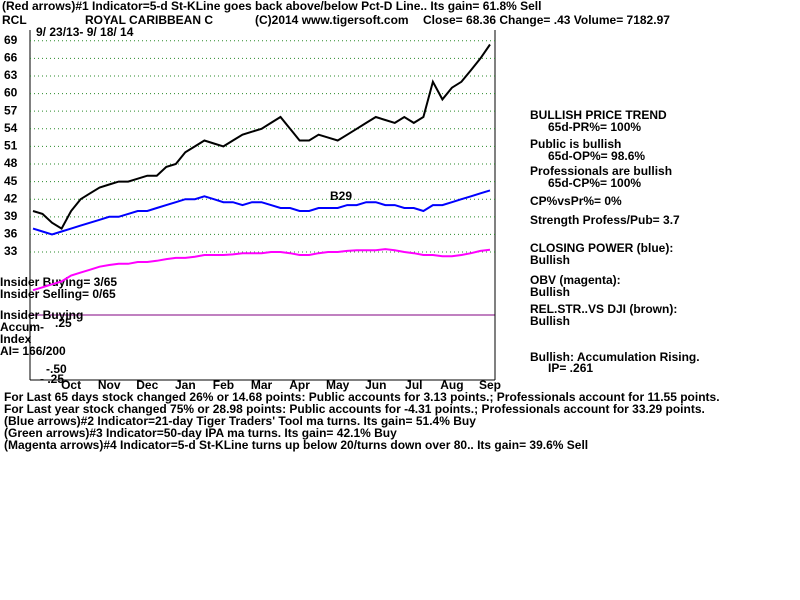  I want to click on x-tick-label: Sep, so click(490, 385).